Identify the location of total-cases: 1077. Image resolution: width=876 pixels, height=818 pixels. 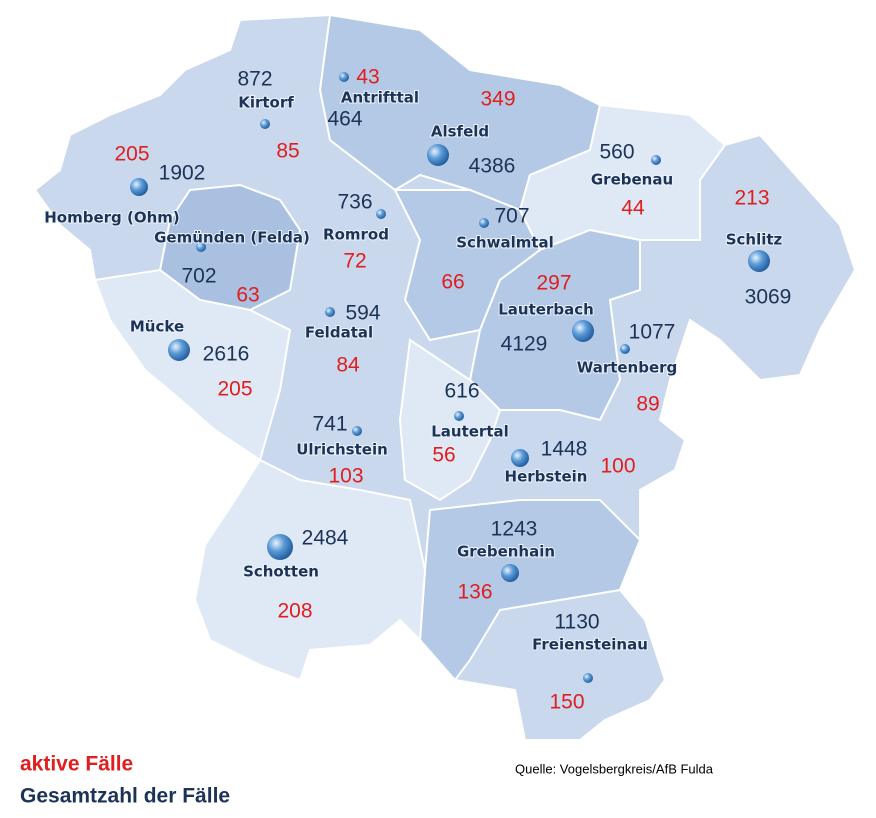
(652, 332).